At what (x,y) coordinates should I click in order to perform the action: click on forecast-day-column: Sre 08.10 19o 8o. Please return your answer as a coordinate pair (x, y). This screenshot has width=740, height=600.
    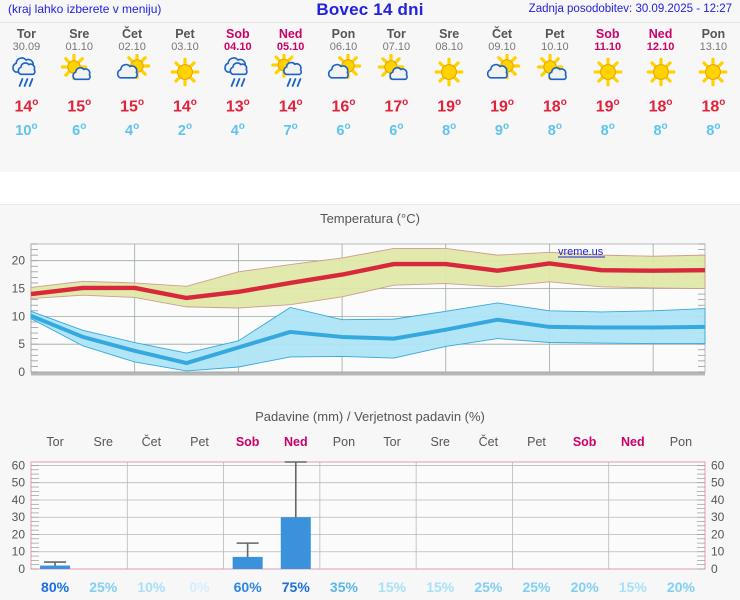
    Looking at the image, I should click on (449, 82).